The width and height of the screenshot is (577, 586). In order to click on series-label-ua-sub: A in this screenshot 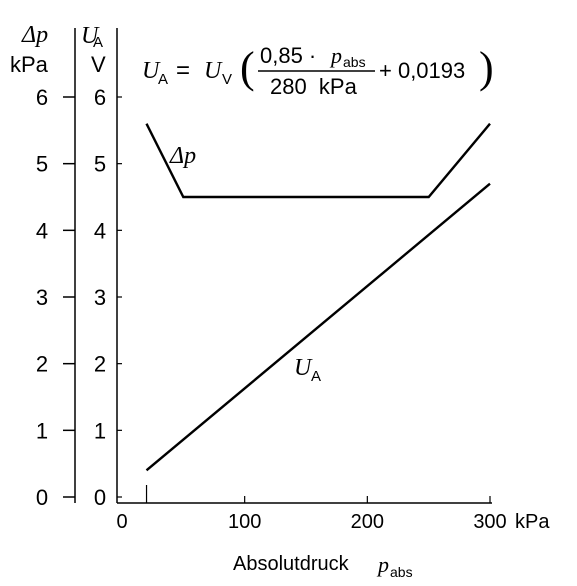, I will do `click(316, 376)`.